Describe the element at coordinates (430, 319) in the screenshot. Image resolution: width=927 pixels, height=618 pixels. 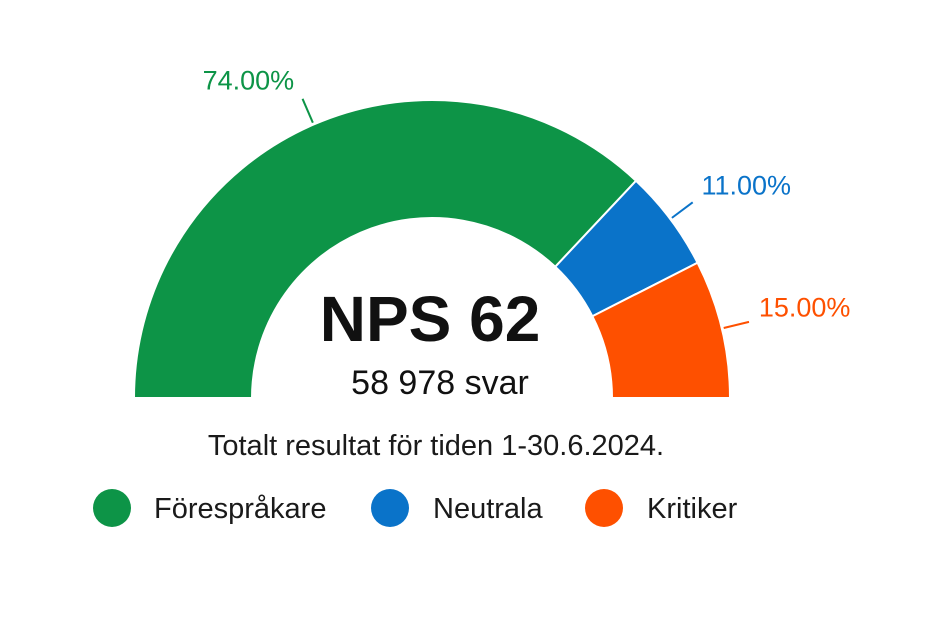
I see `nps-score-title: NPS 62` at that location.